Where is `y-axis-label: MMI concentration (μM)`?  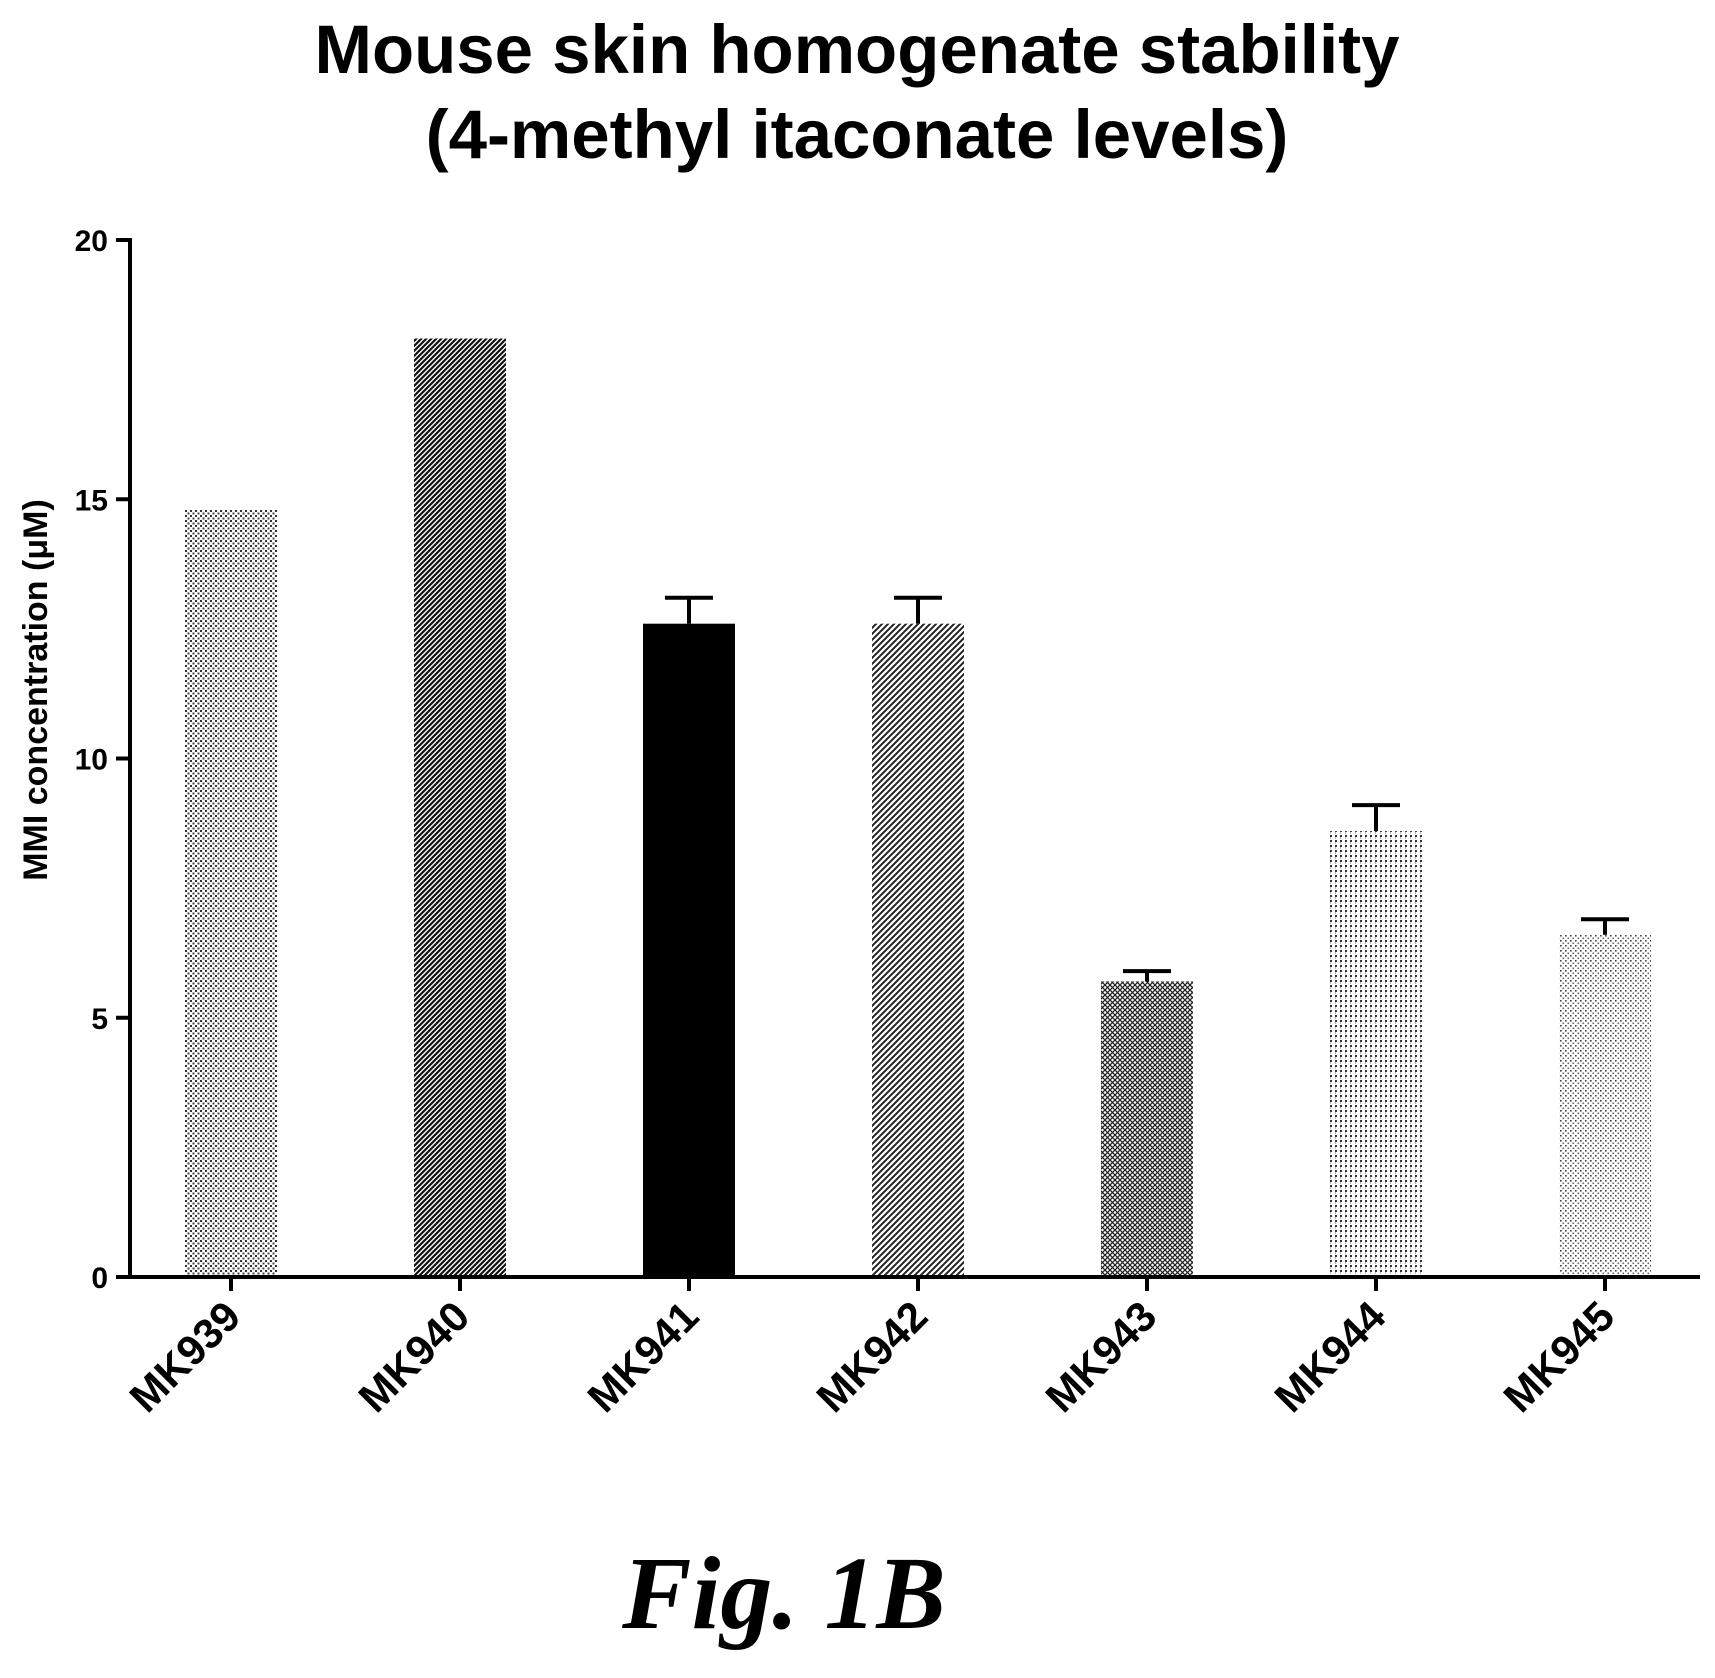 y-axis-label: MMI concentration (μM) is located at coordinates (36, 690).